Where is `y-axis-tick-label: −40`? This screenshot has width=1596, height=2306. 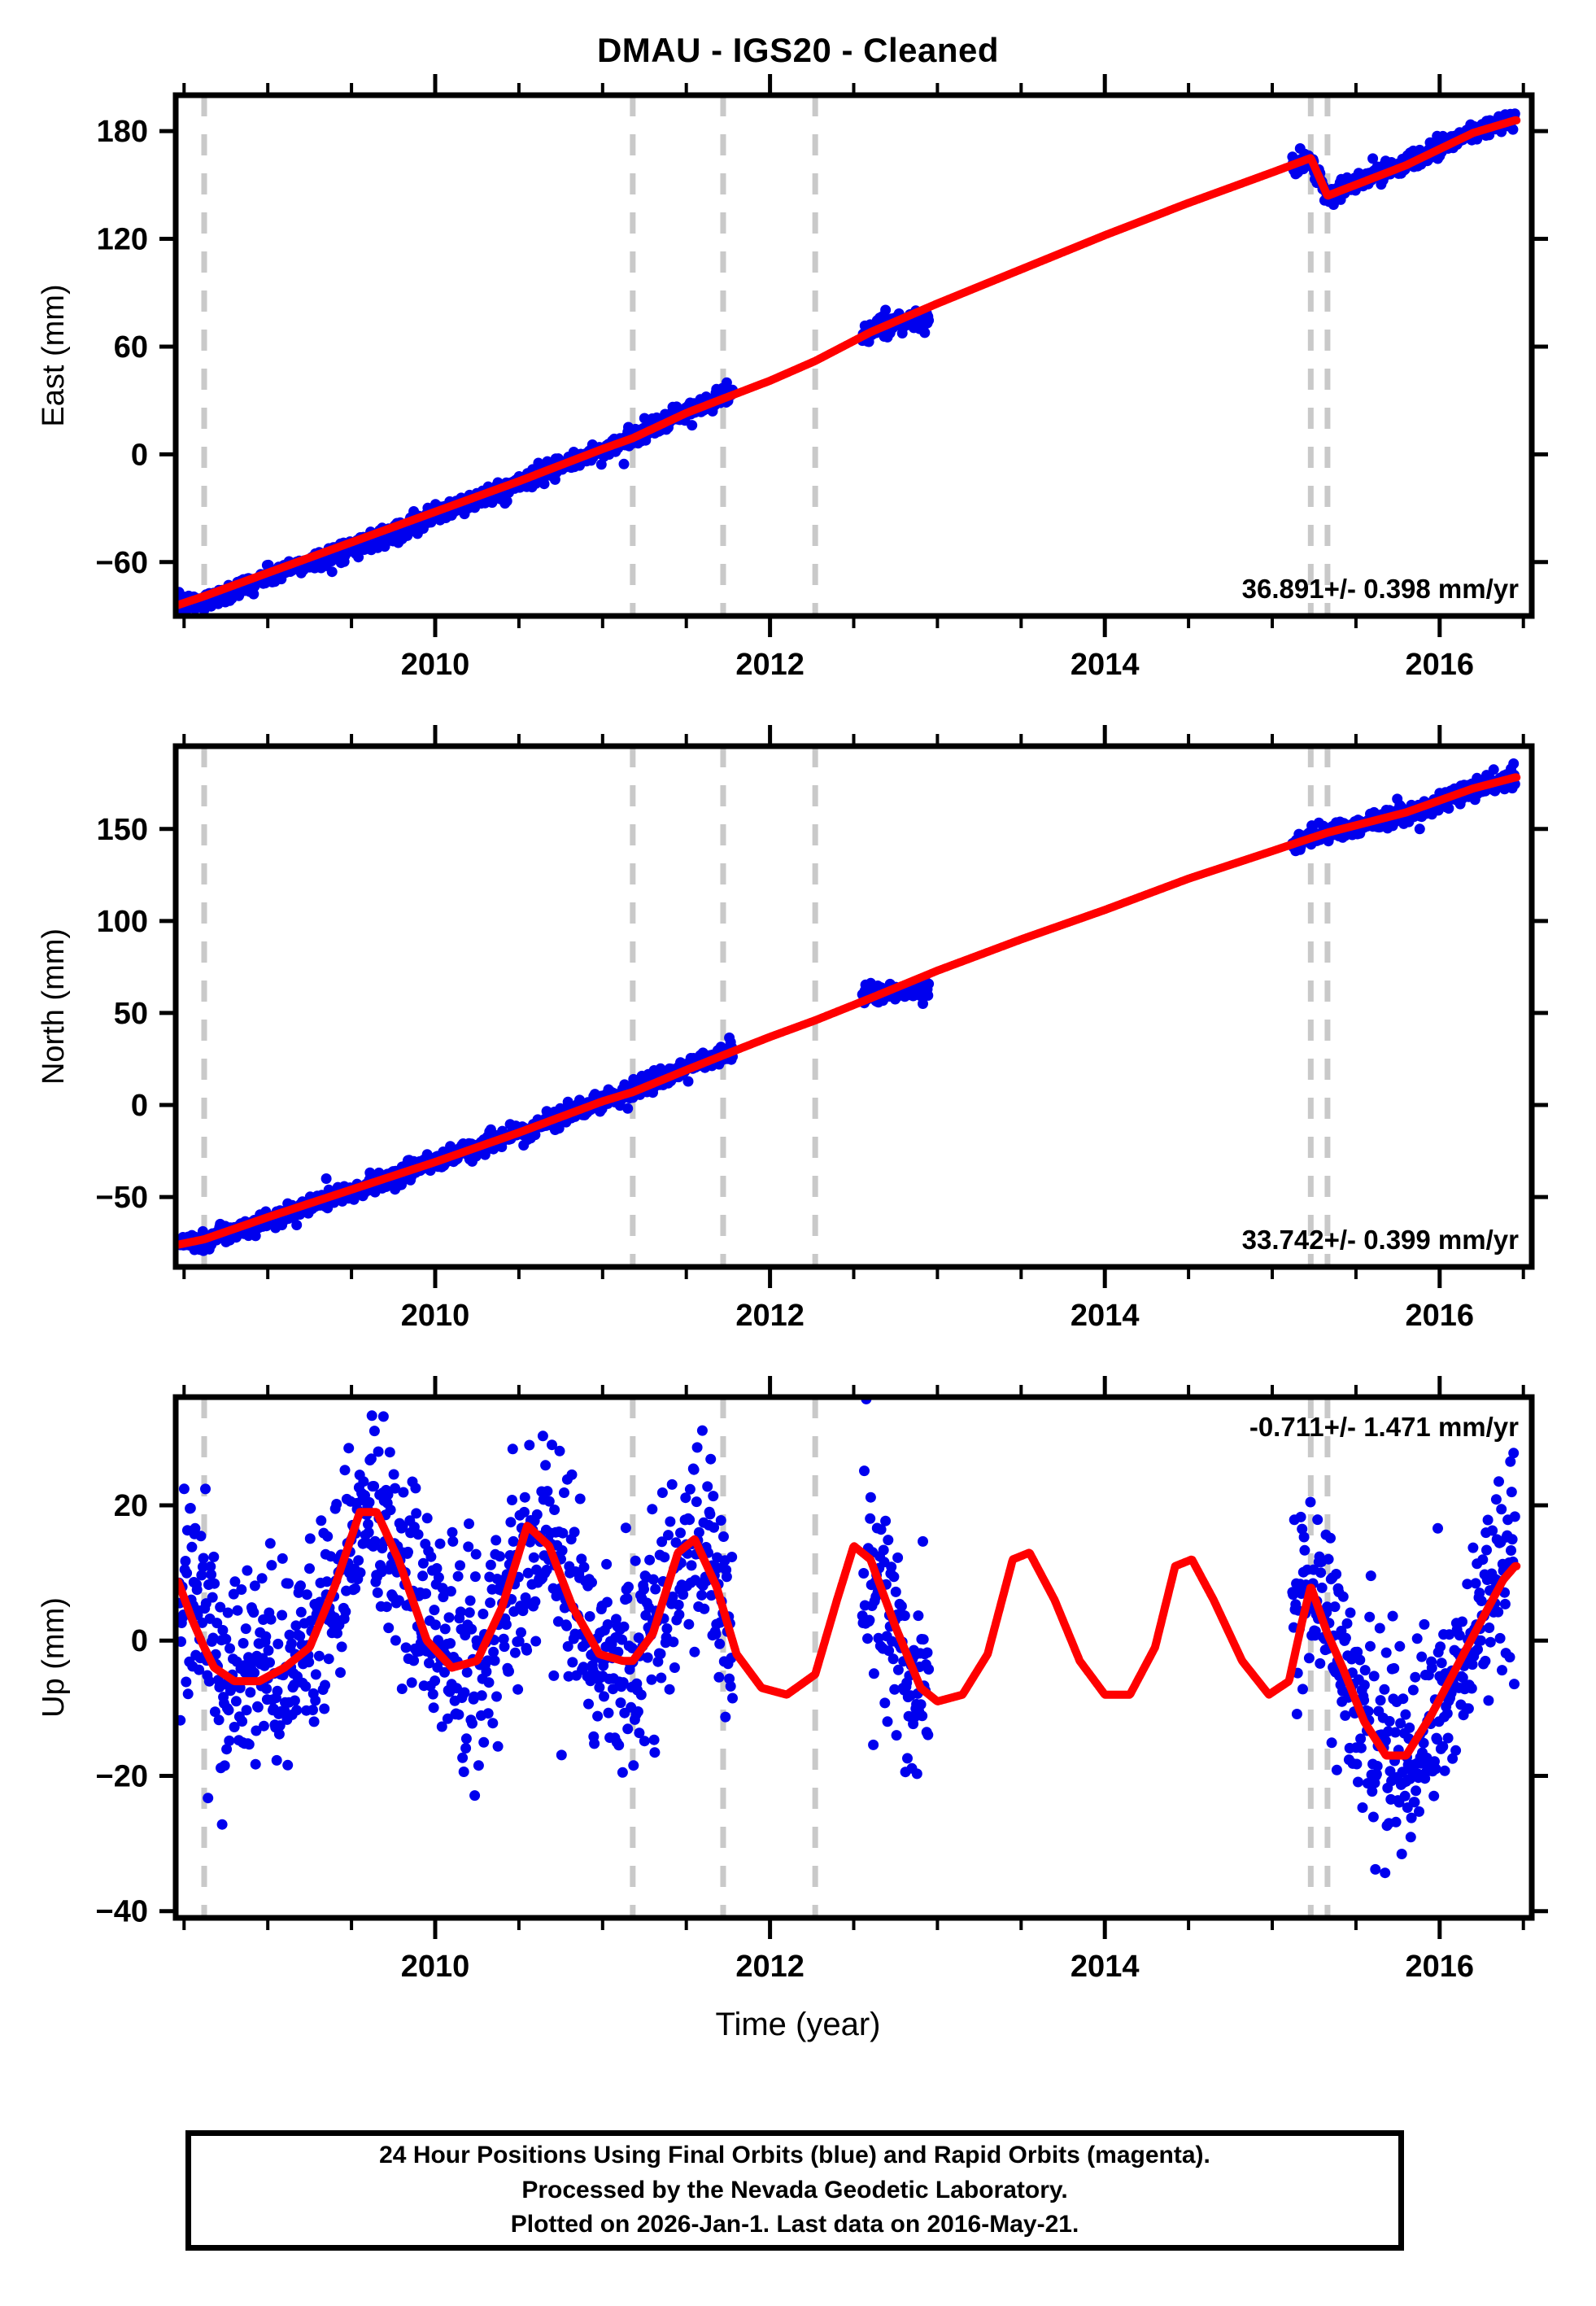
y-axis-tick-label: −40 is located at coordinates (122, 1912).